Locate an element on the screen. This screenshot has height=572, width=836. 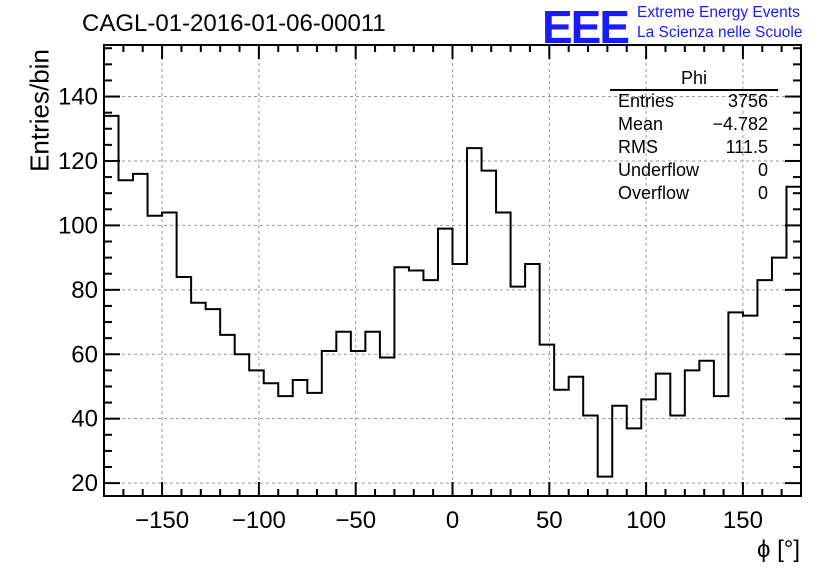
y-tick-label: 120 is located at coordinates (78, 161).